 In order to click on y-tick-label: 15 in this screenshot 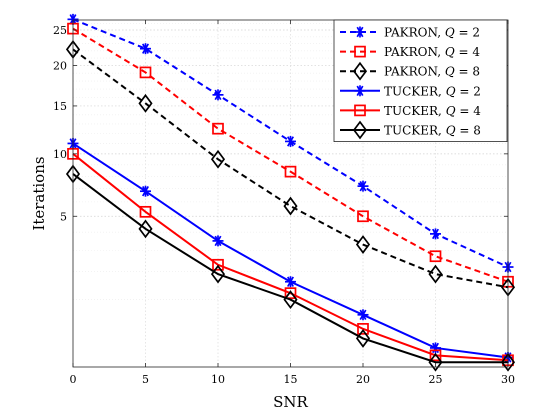, I will do `click(60, 106)`.